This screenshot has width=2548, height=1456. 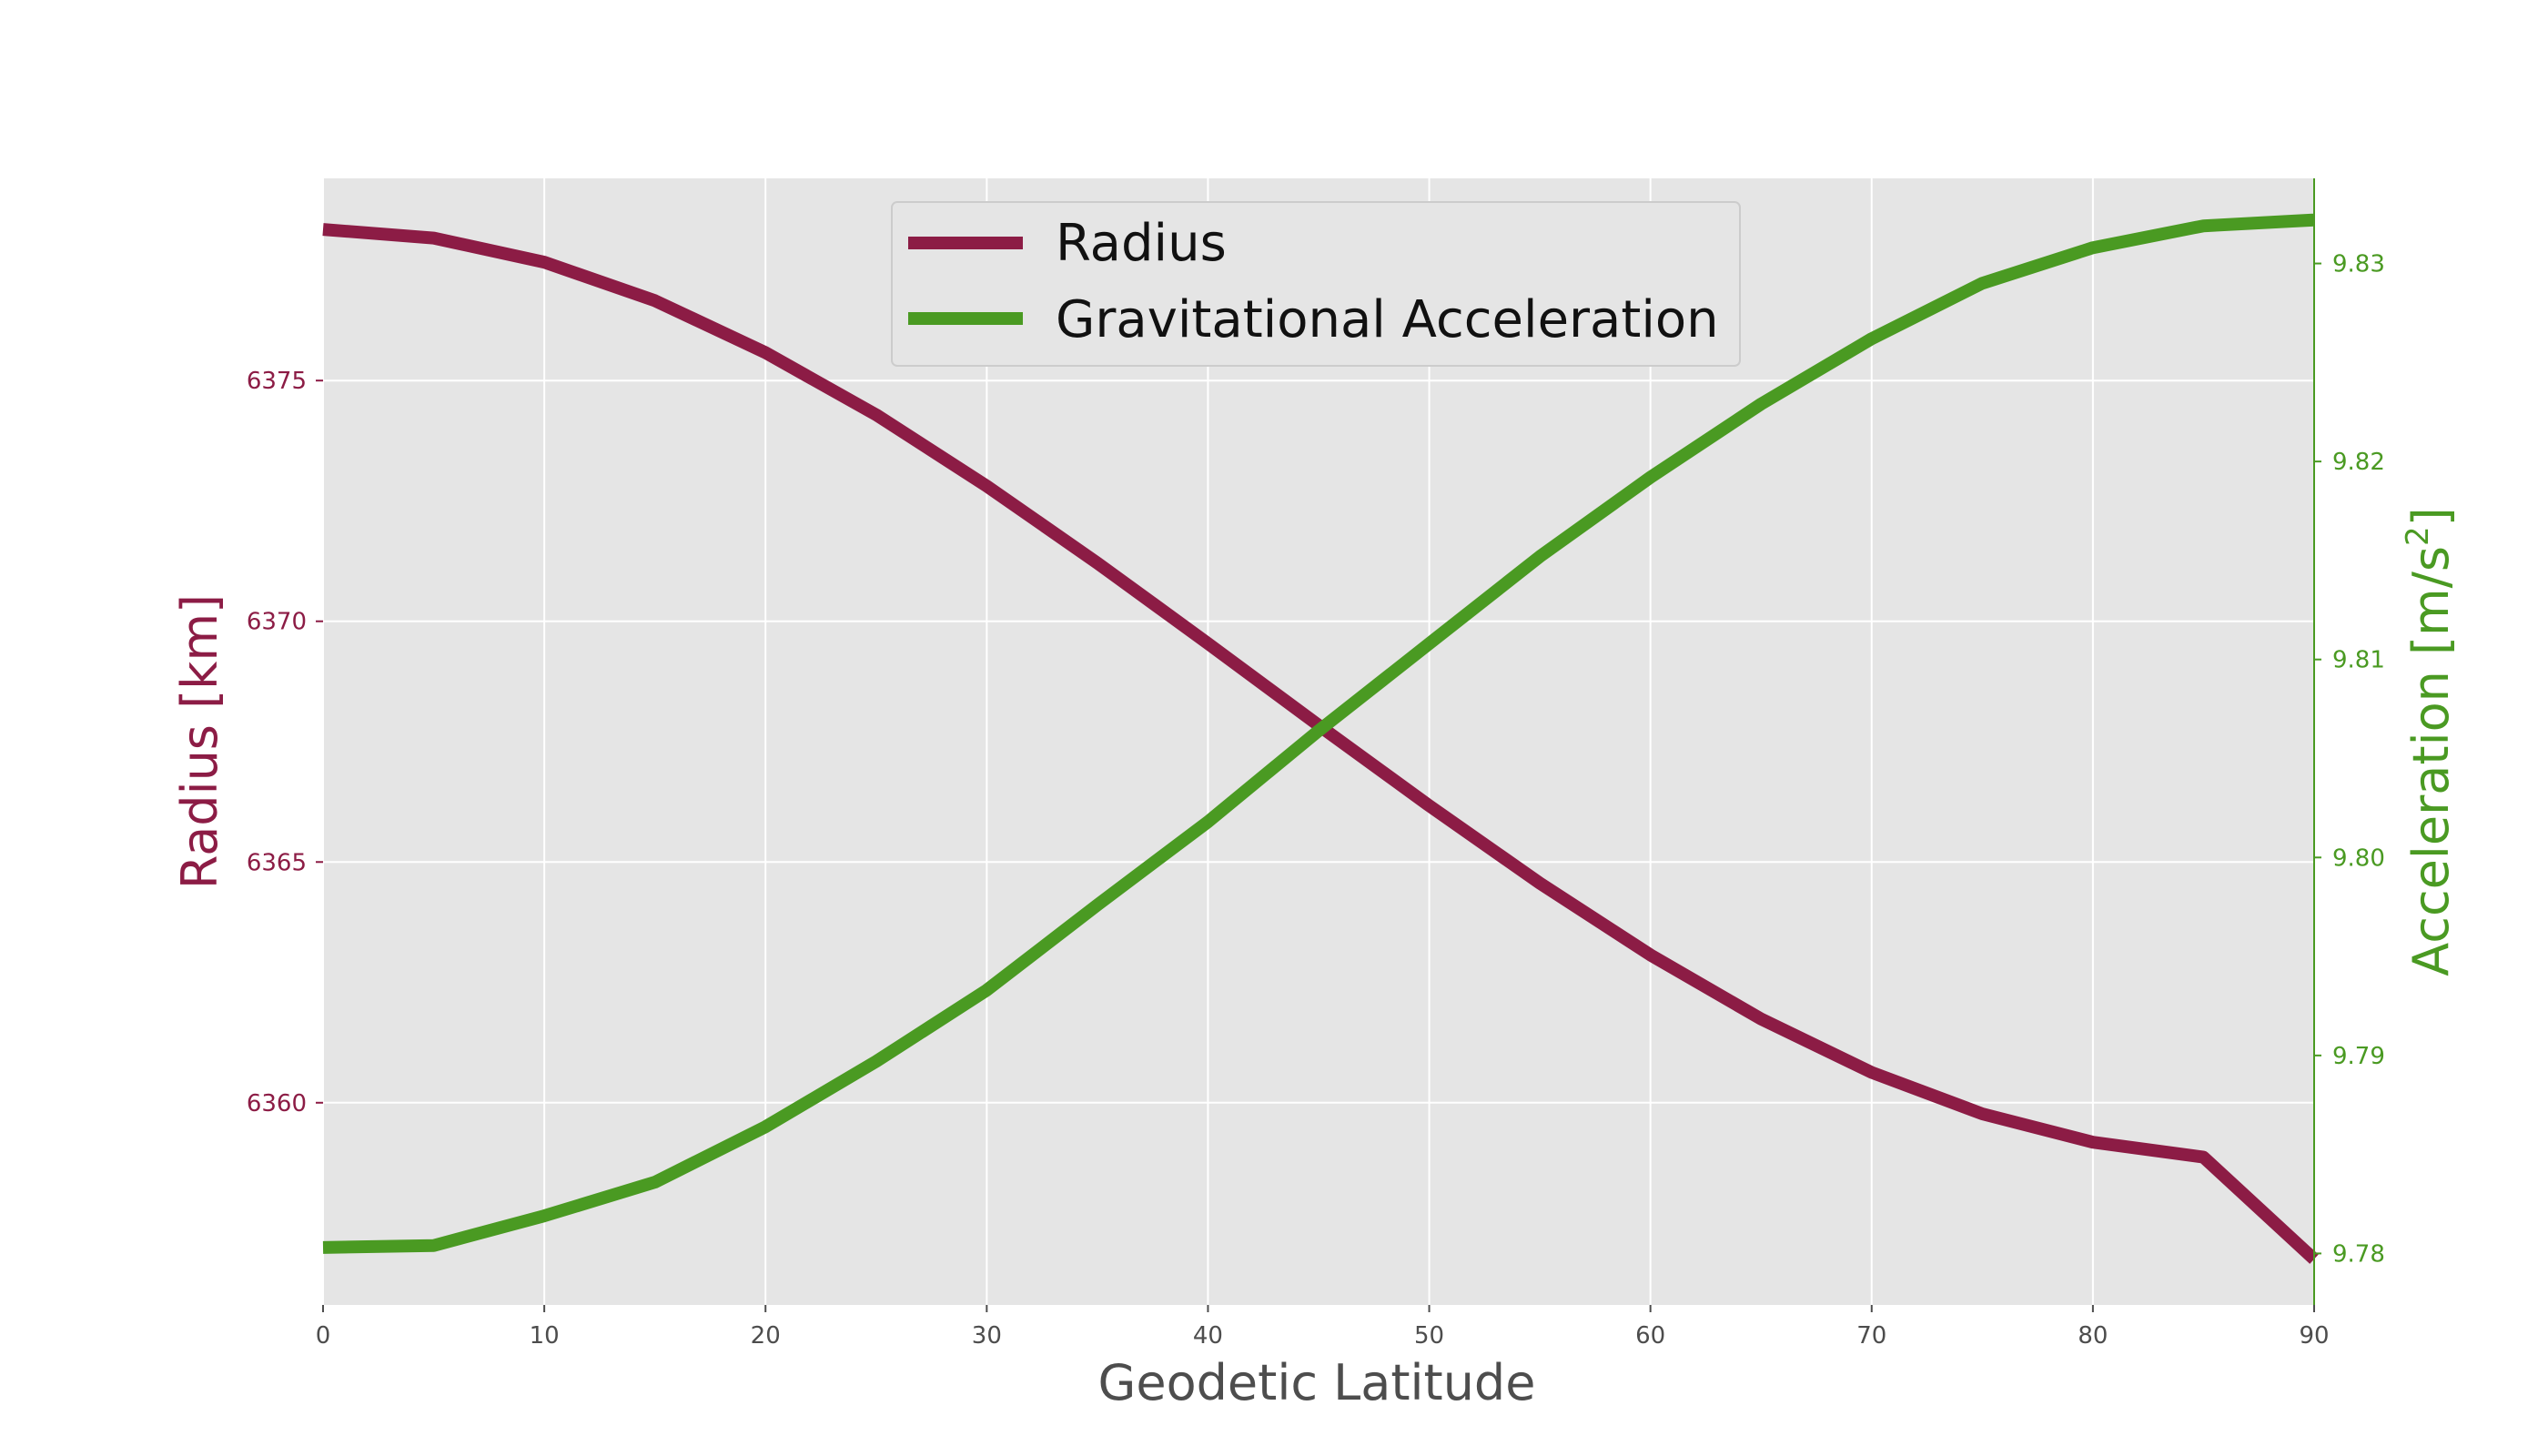 What do you see at coordinates (200, 742) in the screenshot?
I see `left-y-axis-title: Radius [km]` at bounding box center [200, 742].